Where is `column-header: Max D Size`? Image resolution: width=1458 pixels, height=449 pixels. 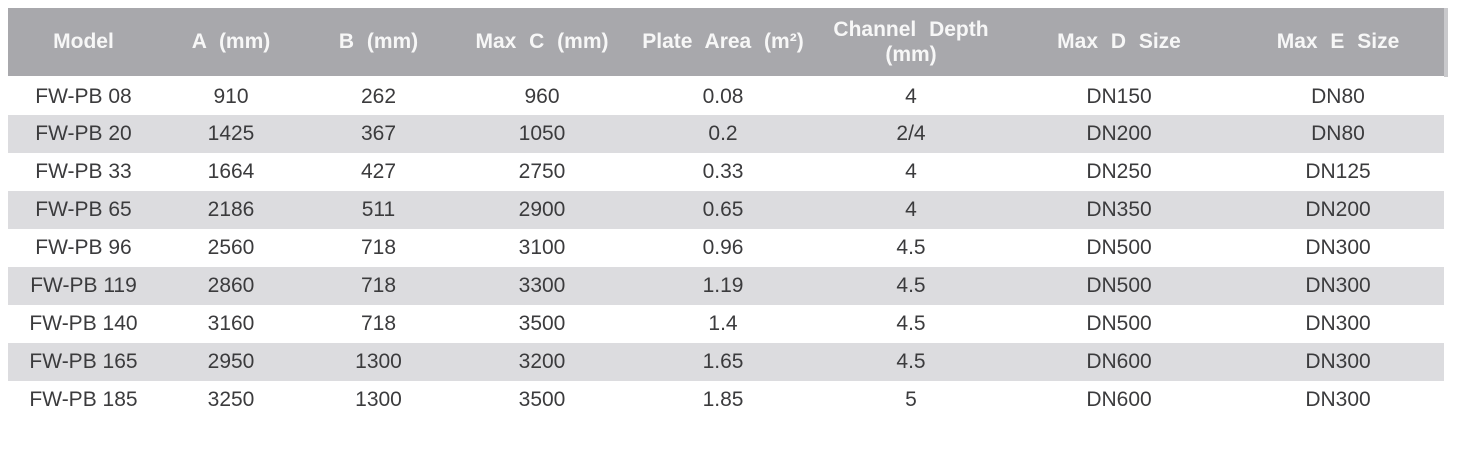
column-header: Max D Size is located at coordinates (1119, 43).